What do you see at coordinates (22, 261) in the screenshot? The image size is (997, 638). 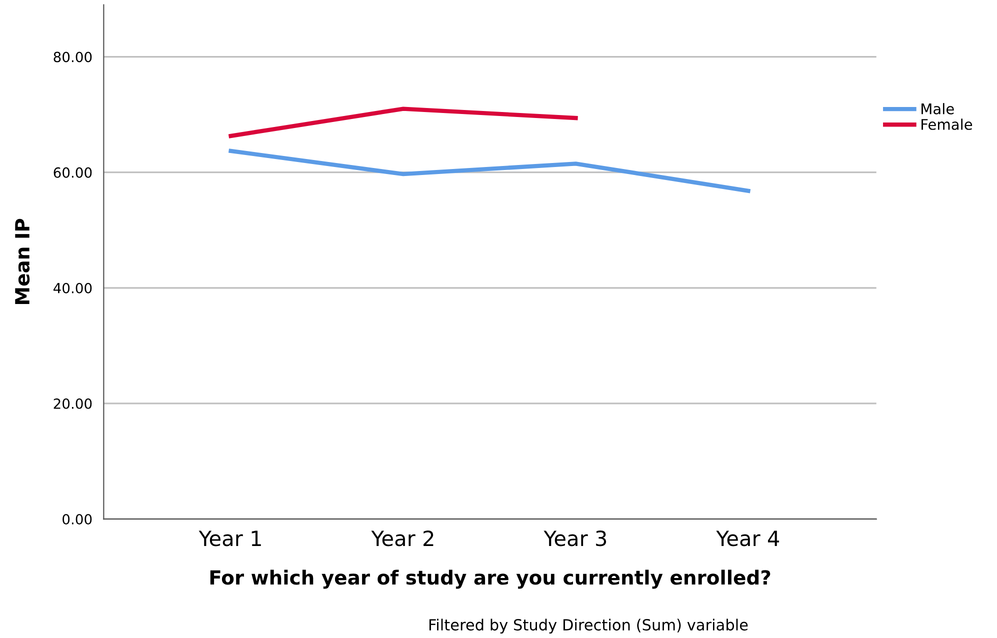 I see `y-axis-title: Mean IP` at bounding box center [22, 261].